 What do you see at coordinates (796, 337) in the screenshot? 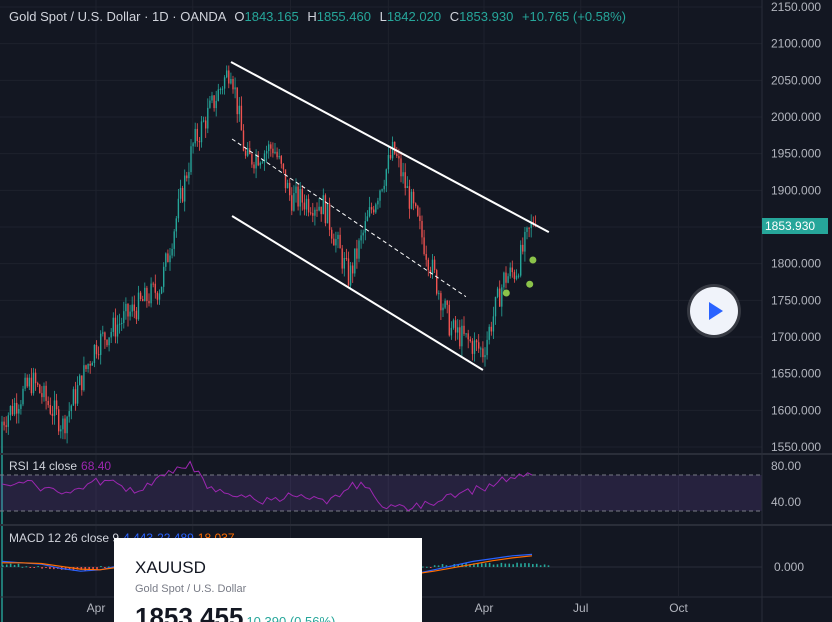
I see `price-tick-label: 1700.000` at bounding box center [796, 337].